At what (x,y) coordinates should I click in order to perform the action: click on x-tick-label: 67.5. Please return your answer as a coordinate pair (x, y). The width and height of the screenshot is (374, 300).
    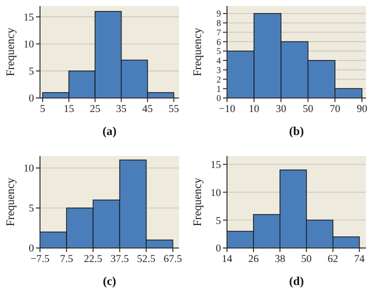
    Looking at the image, I should click on (173, 259).